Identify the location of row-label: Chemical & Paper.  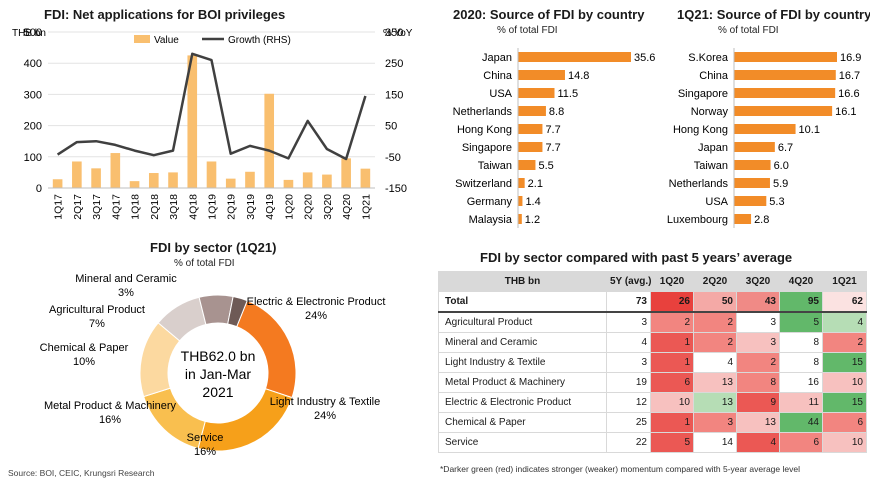
(522, 422).